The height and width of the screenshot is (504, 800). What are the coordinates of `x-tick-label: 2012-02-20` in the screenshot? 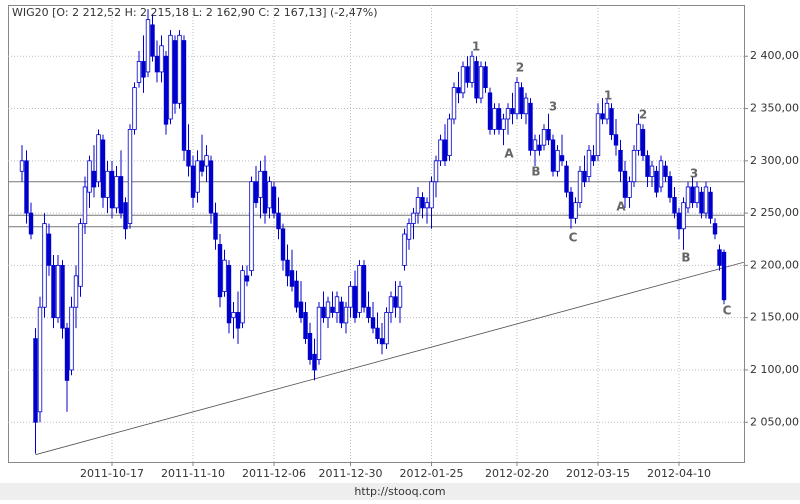 It's located at (517, 473).